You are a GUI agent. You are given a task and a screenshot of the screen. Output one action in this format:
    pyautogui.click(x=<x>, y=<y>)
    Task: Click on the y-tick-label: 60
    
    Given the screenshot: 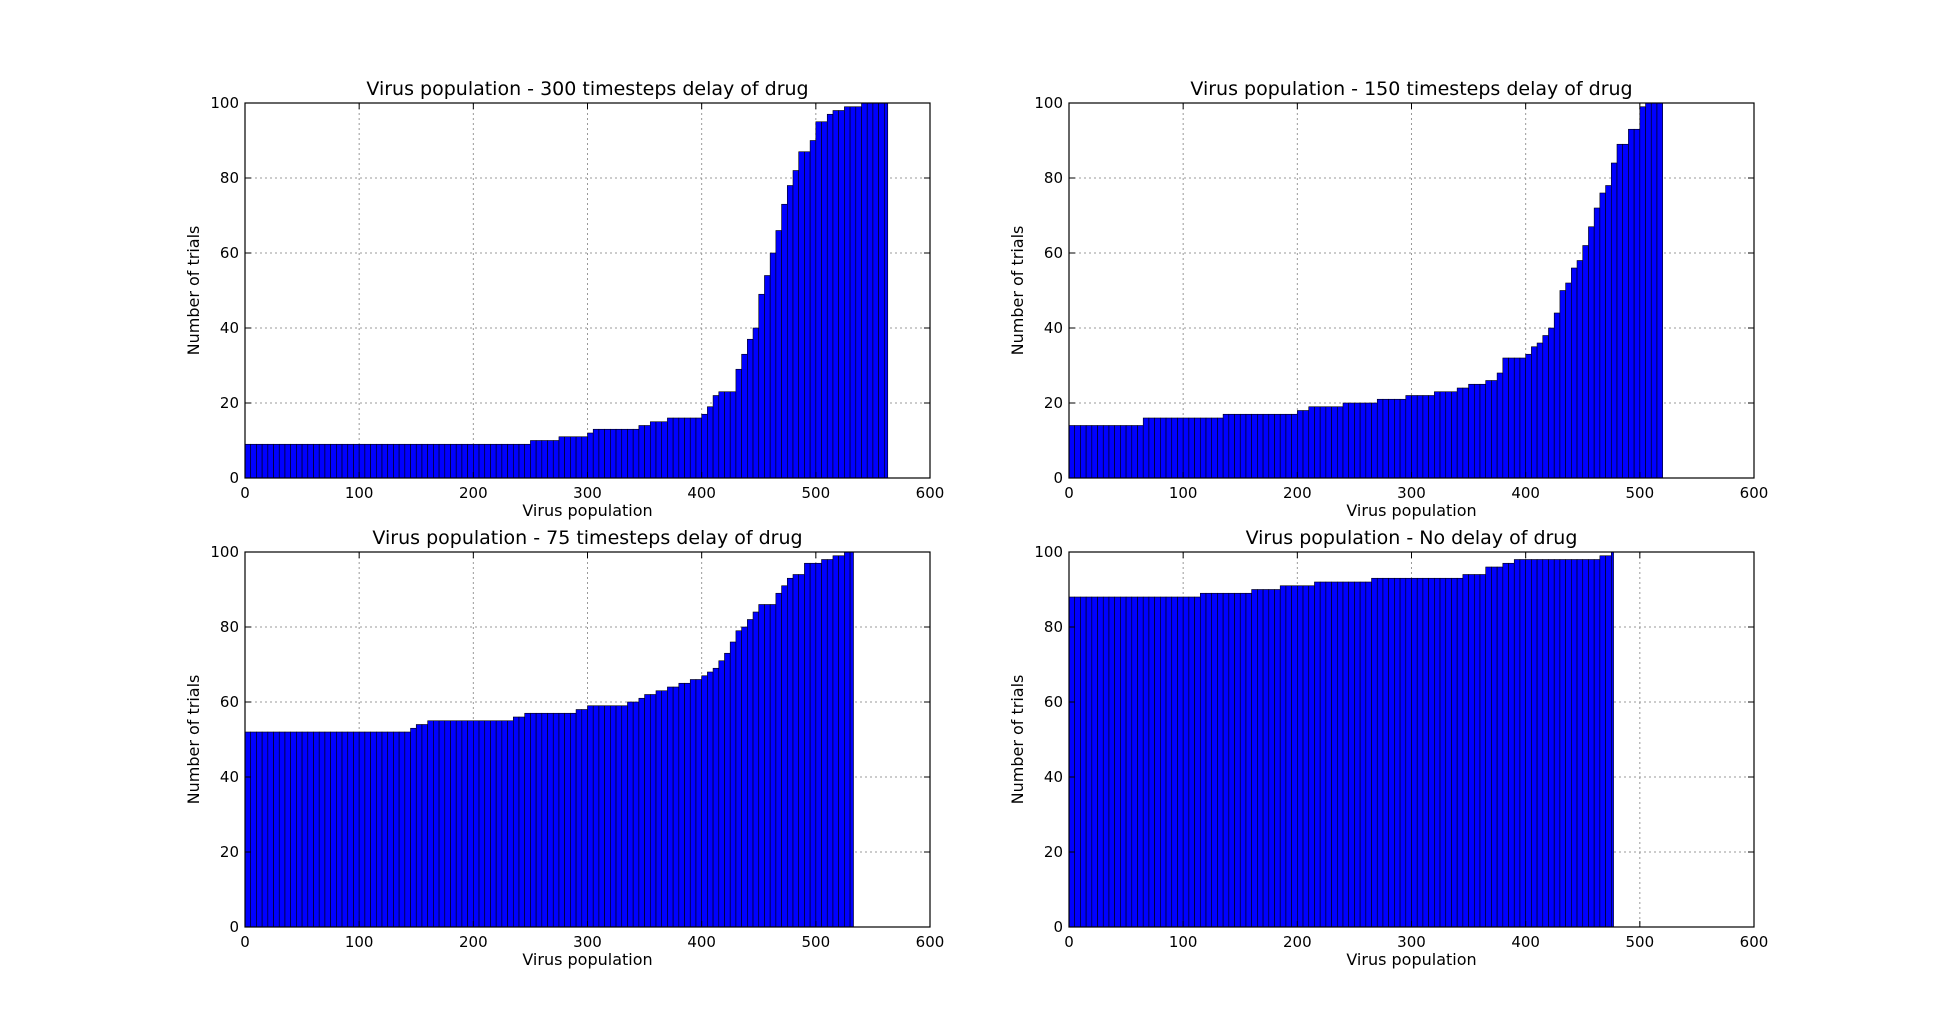 What is the action you would take?
    pyautogui.click(x=1053, y=702)
    